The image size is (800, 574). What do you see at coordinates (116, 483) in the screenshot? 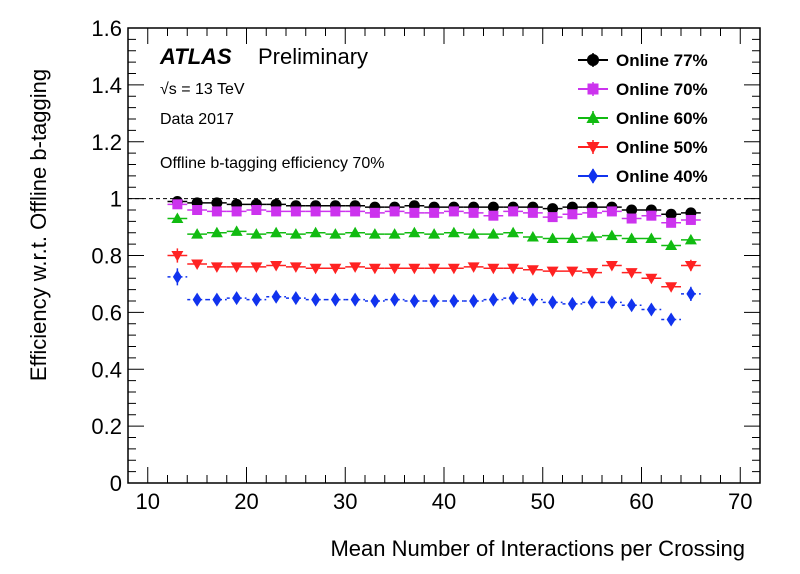
I see `y-tick-label: 0` at bounding box center [116, 483].